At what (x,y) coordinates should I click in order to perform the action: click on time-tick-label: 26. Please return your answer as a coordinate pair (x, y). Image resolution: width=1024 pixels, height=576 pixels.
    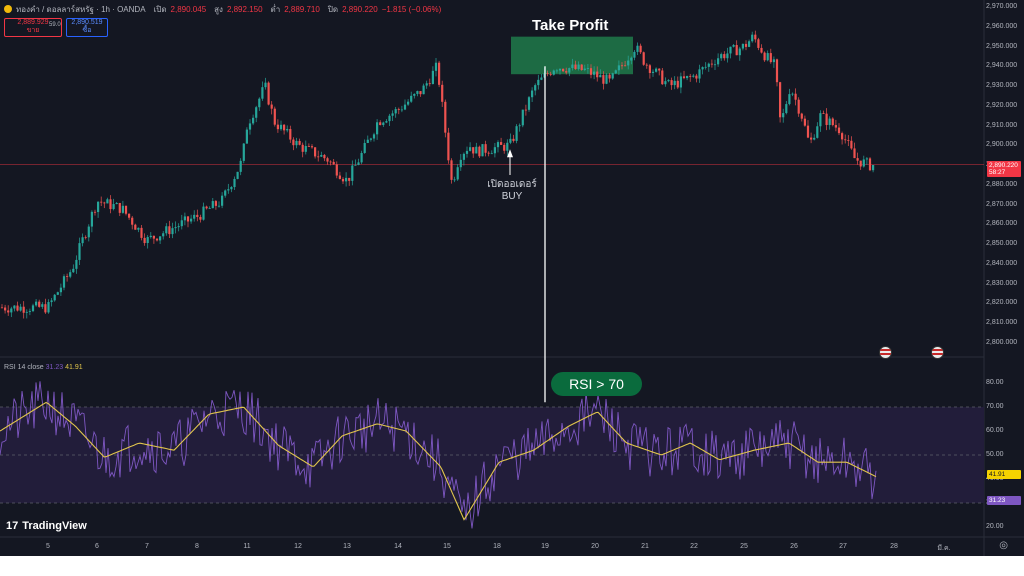
    Looking at the image, I should click on (794, 546).